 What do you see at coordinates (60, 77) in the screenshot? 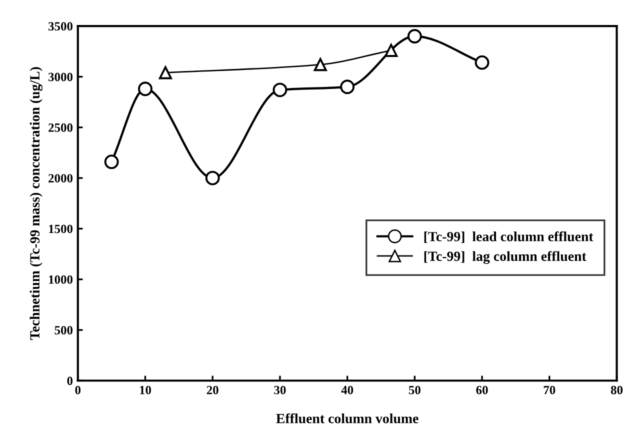
I see `y-tick-label: 3000` at bounding box center [60, 77].